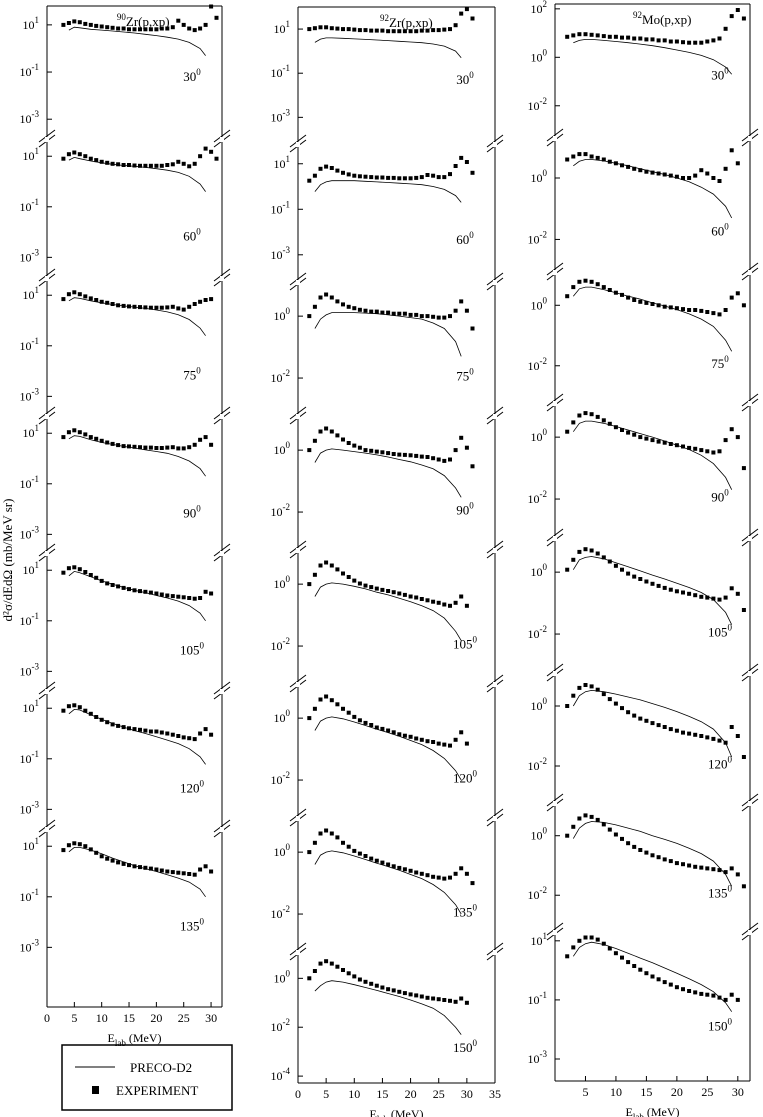 This screenshot has width=763, height=1117. What do you see at coordinates (30, 757) in the screenshot?
I see `y-tick-label: 10⁻¹` at bounding box center [30, 757].